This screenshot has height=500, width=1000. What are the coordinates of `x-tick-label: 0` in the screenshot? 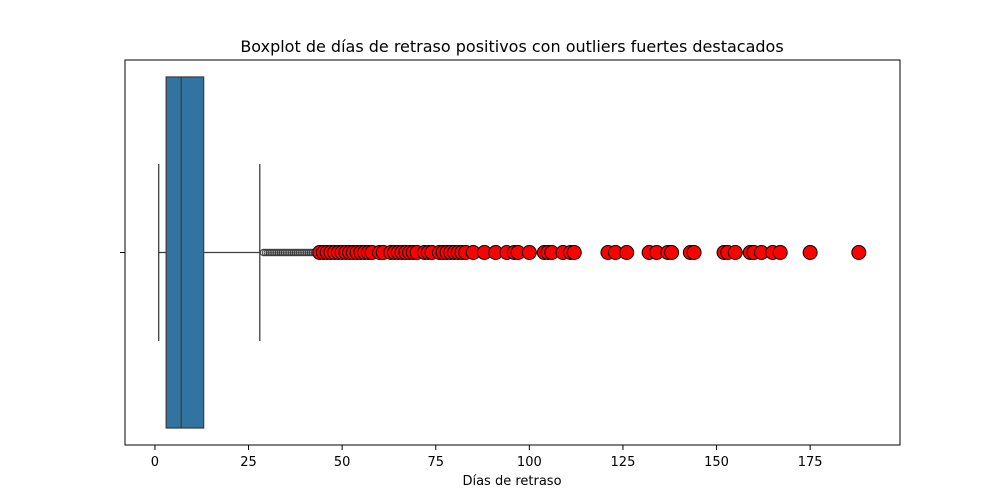 It's located at (155, 462).